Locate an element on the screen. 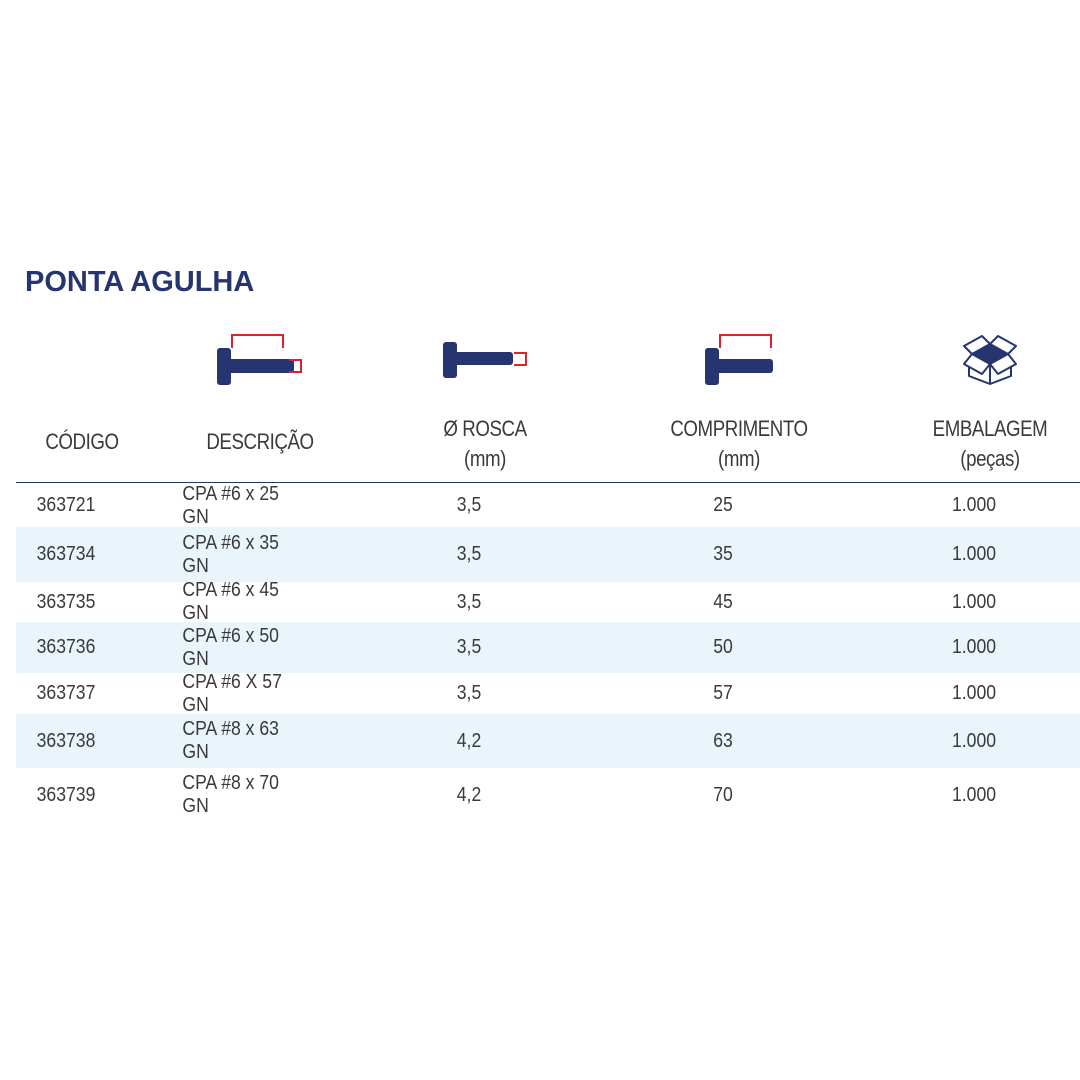 This screenshot has height=1080, width=1080. table-row: 363734 CPA #6 x 35 GN 3,5 35 1.000 is located at coordinates (548, 554).